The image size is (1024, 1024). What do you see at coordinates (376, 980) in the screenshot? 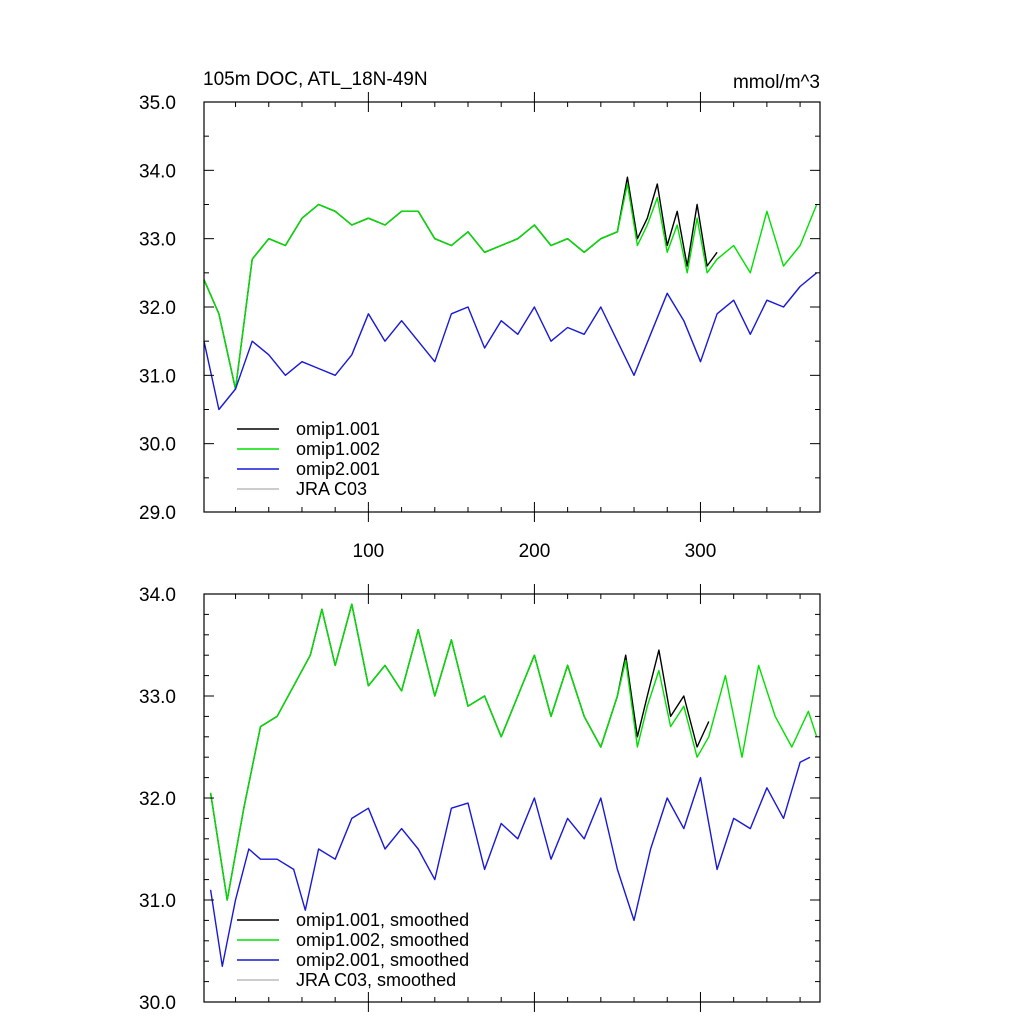
I see `legend-label: JRA C03, smoothed` at bounding box center [376, 980].